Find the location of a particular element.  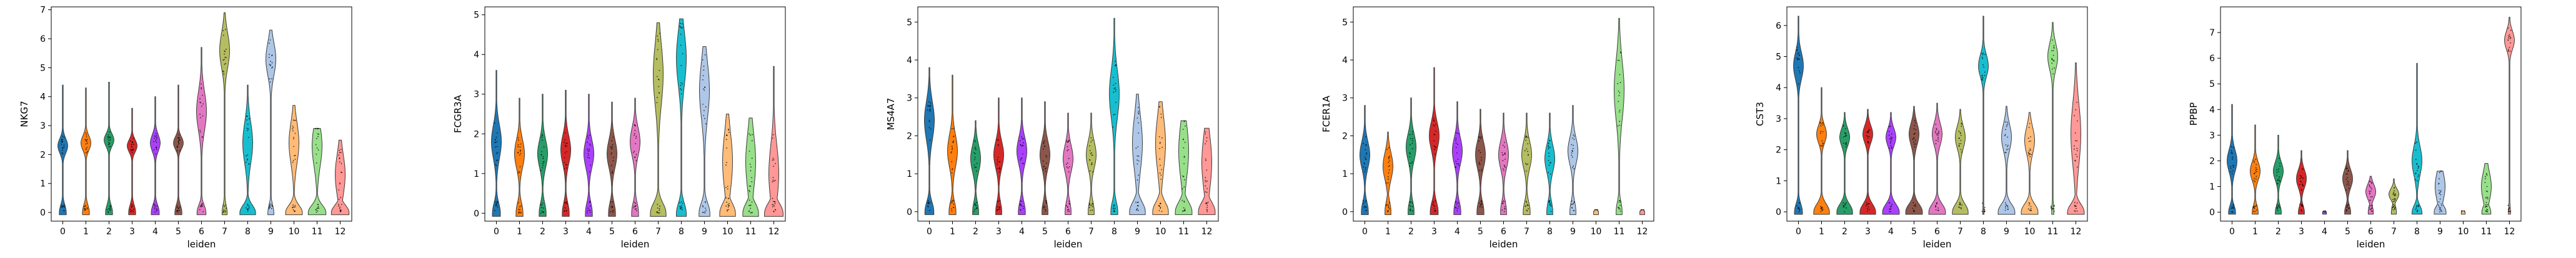

x-tick-label: 11 is located at coordinates (1620, 232).